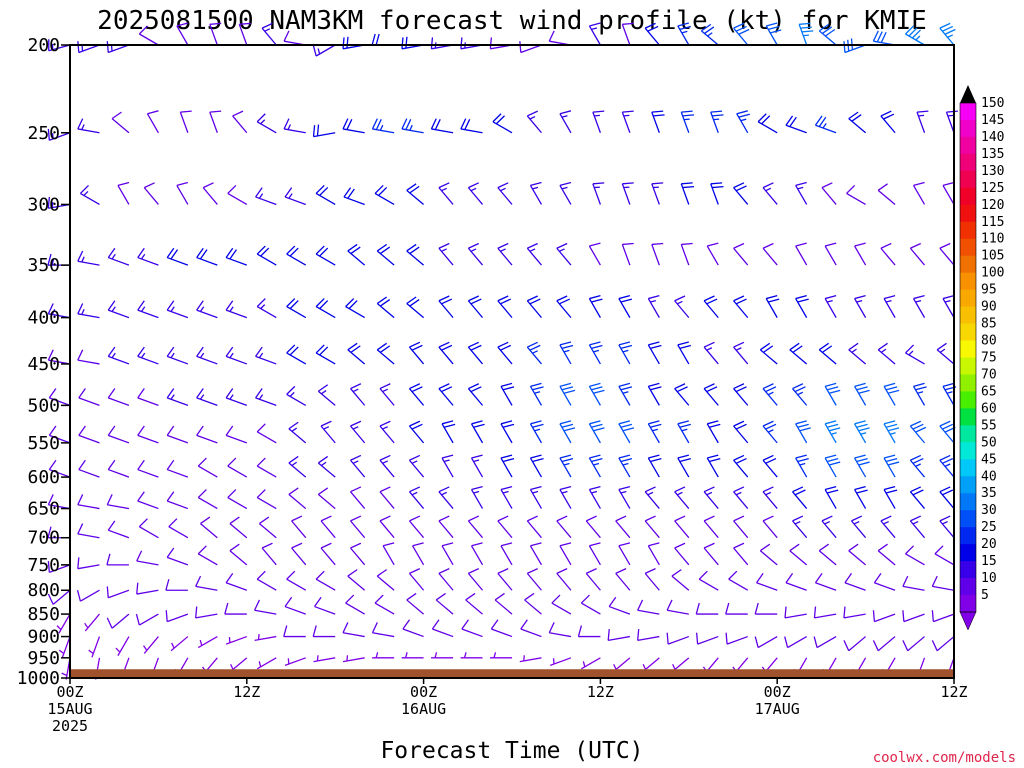 This screenshot has width=1024, height=768. I want to click on colorbar-label: 110, so click(992, 239).